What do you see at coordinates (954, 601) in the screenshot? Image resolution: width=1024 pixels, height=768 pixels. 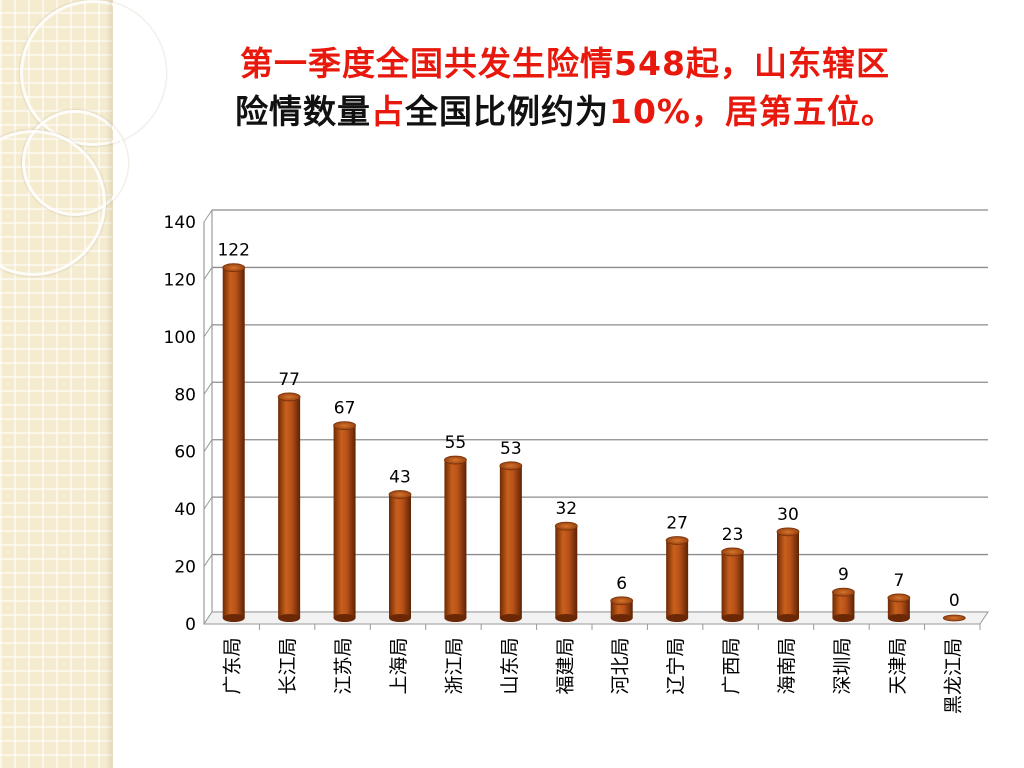 I see `data-label: 0` at bounding box center [954, 601].